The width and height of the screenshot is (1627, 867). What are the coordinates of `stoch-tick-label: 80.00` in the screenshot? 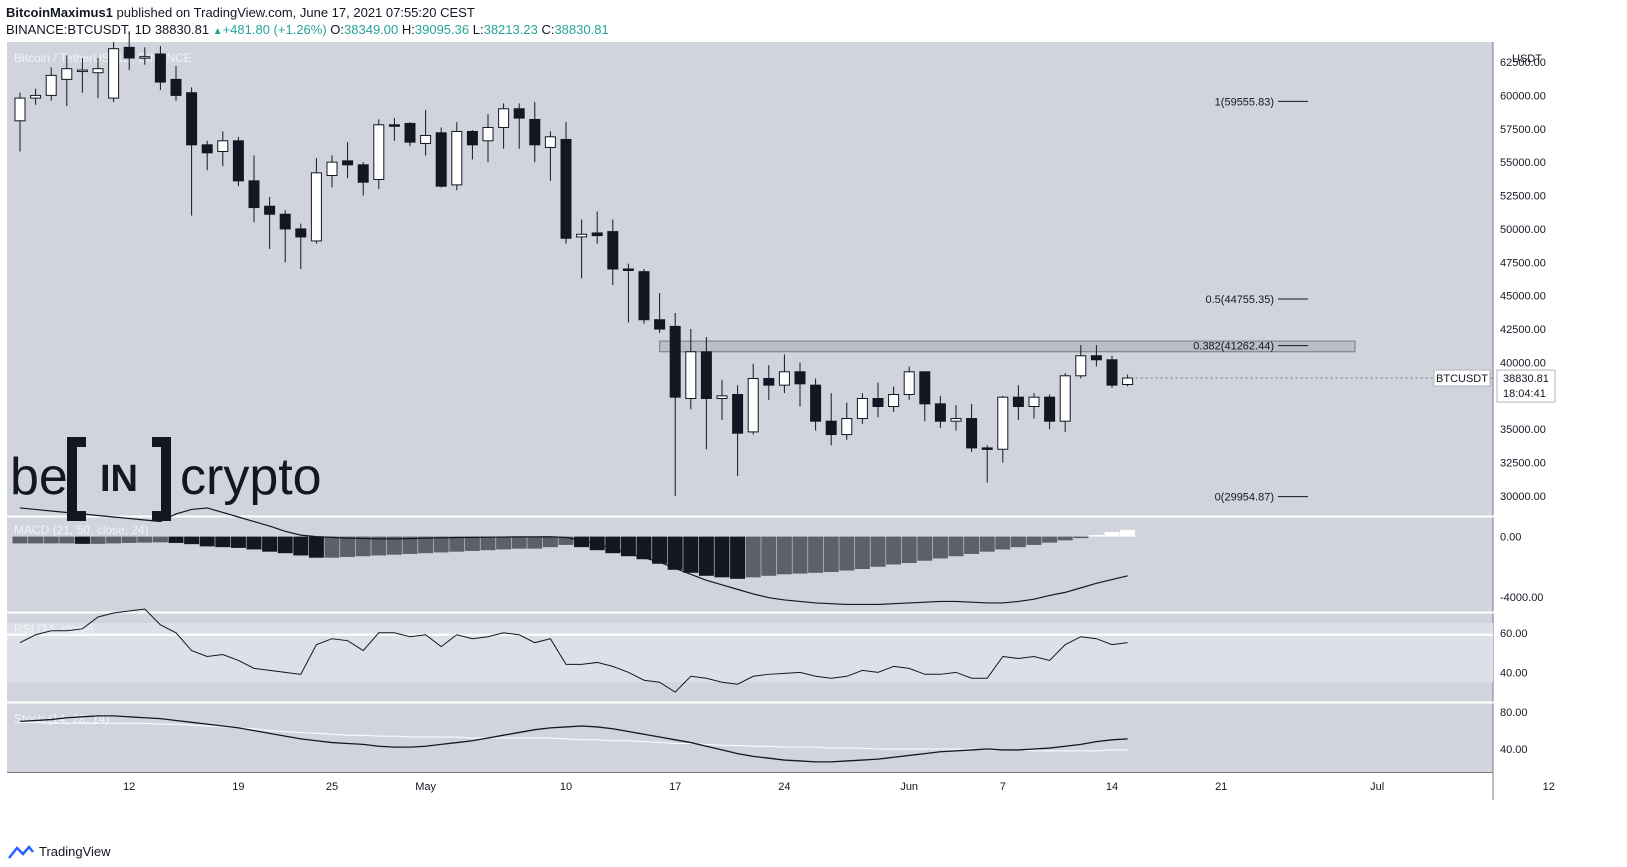 It's located at (1514, 713).